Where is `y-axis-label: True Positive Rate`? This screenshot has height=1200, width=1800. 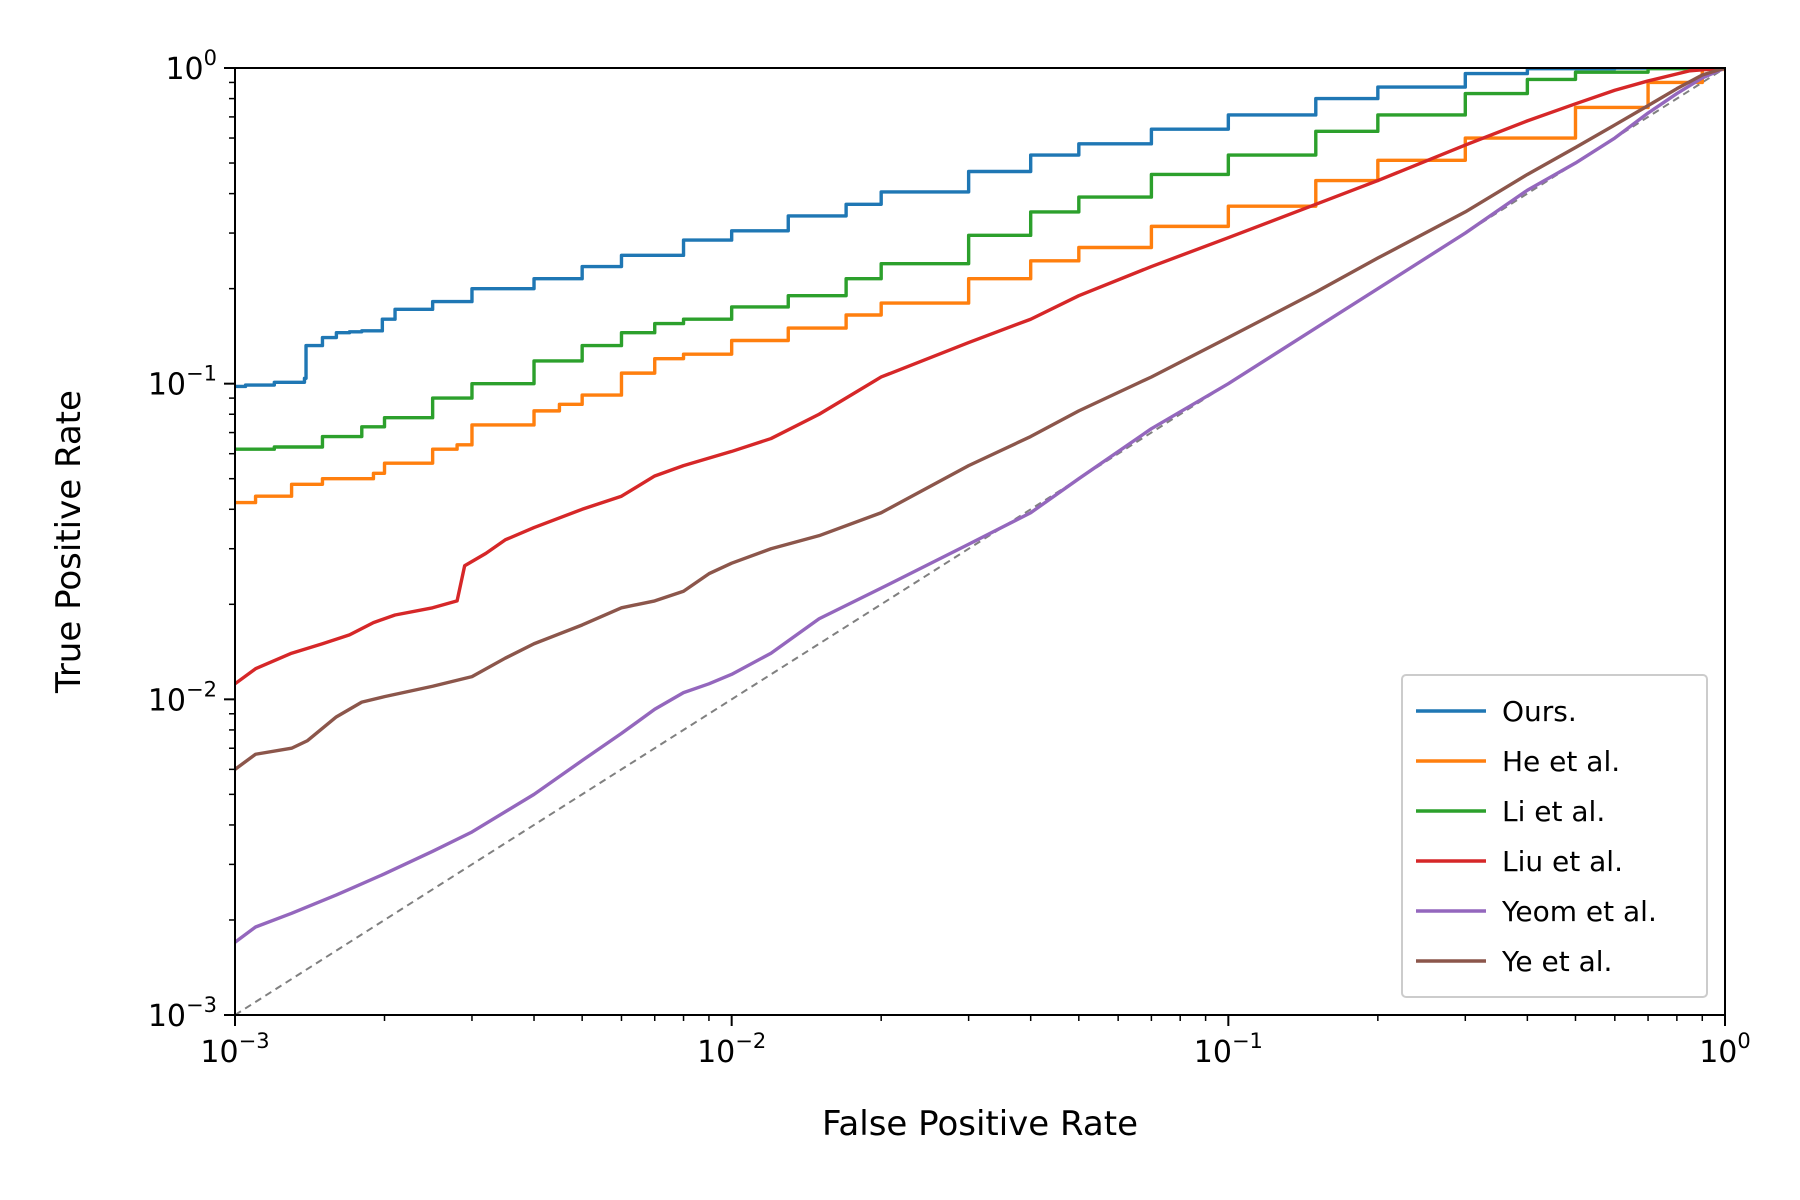
y-axis-label: True Positive Rate is located at coordinates (69, 542).